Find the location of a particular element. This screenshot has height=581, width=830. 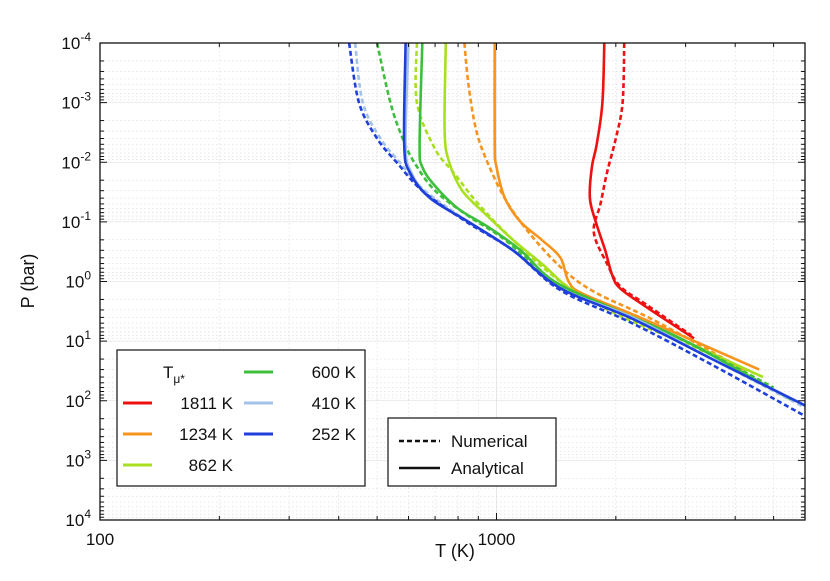

legend-temperature: Tμ* 1811 K 1234 K 862 K 600 K 410 K 252 K is located at coordinates (241, 418).